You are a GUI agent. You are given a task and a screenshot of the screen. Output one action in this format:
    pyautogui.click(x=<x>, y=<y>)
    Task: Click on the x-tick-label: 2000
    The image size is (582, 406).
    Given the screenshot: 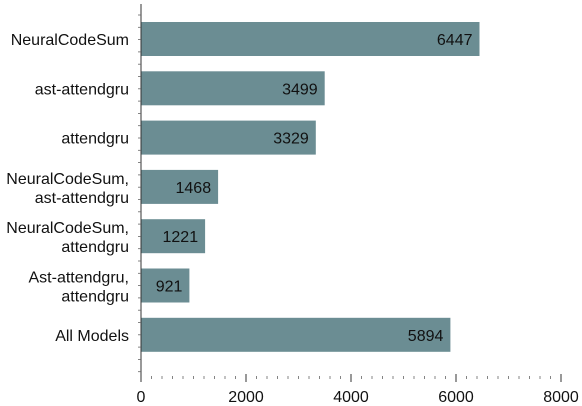 What is the action you would take?
    pyautogui.click(x=246, y=397)
    